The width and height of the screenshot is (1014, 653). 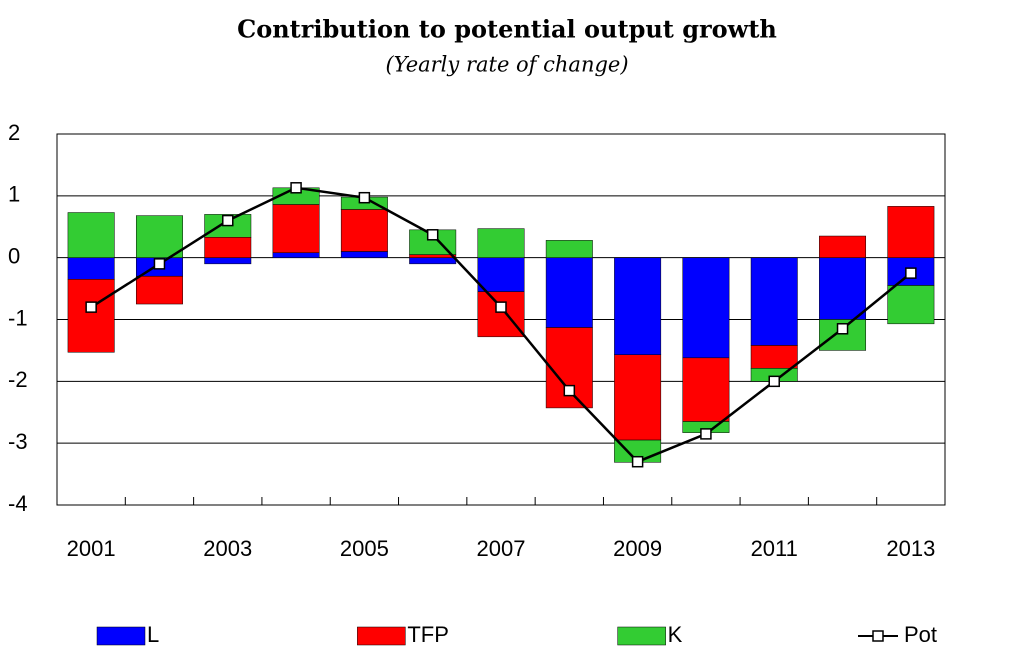 I want to click on y-tick-label: -1, so click(x=18, y=317).